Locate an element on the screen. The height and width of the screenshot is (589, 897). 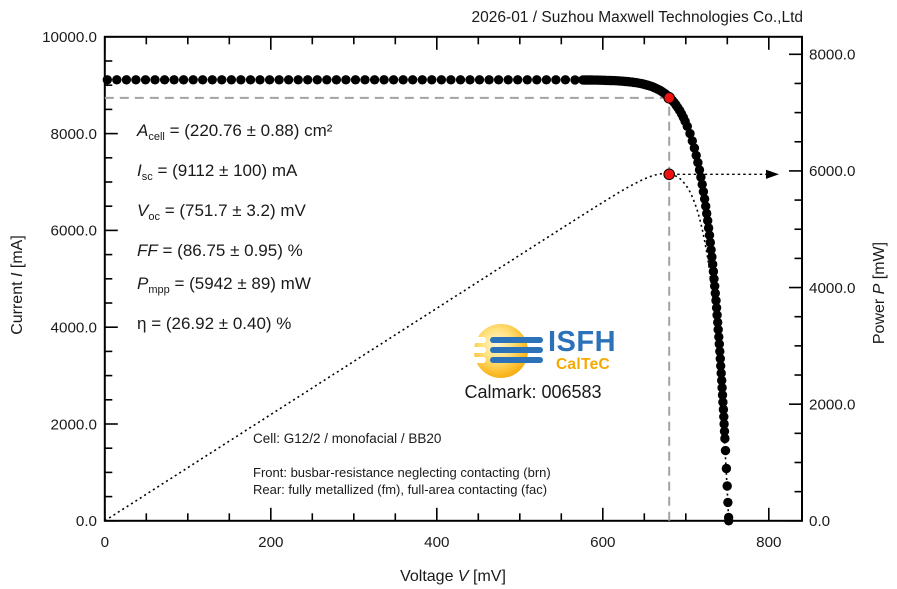
x-axis-title: Voltage V [mV] is located at coordinates (453, 576).